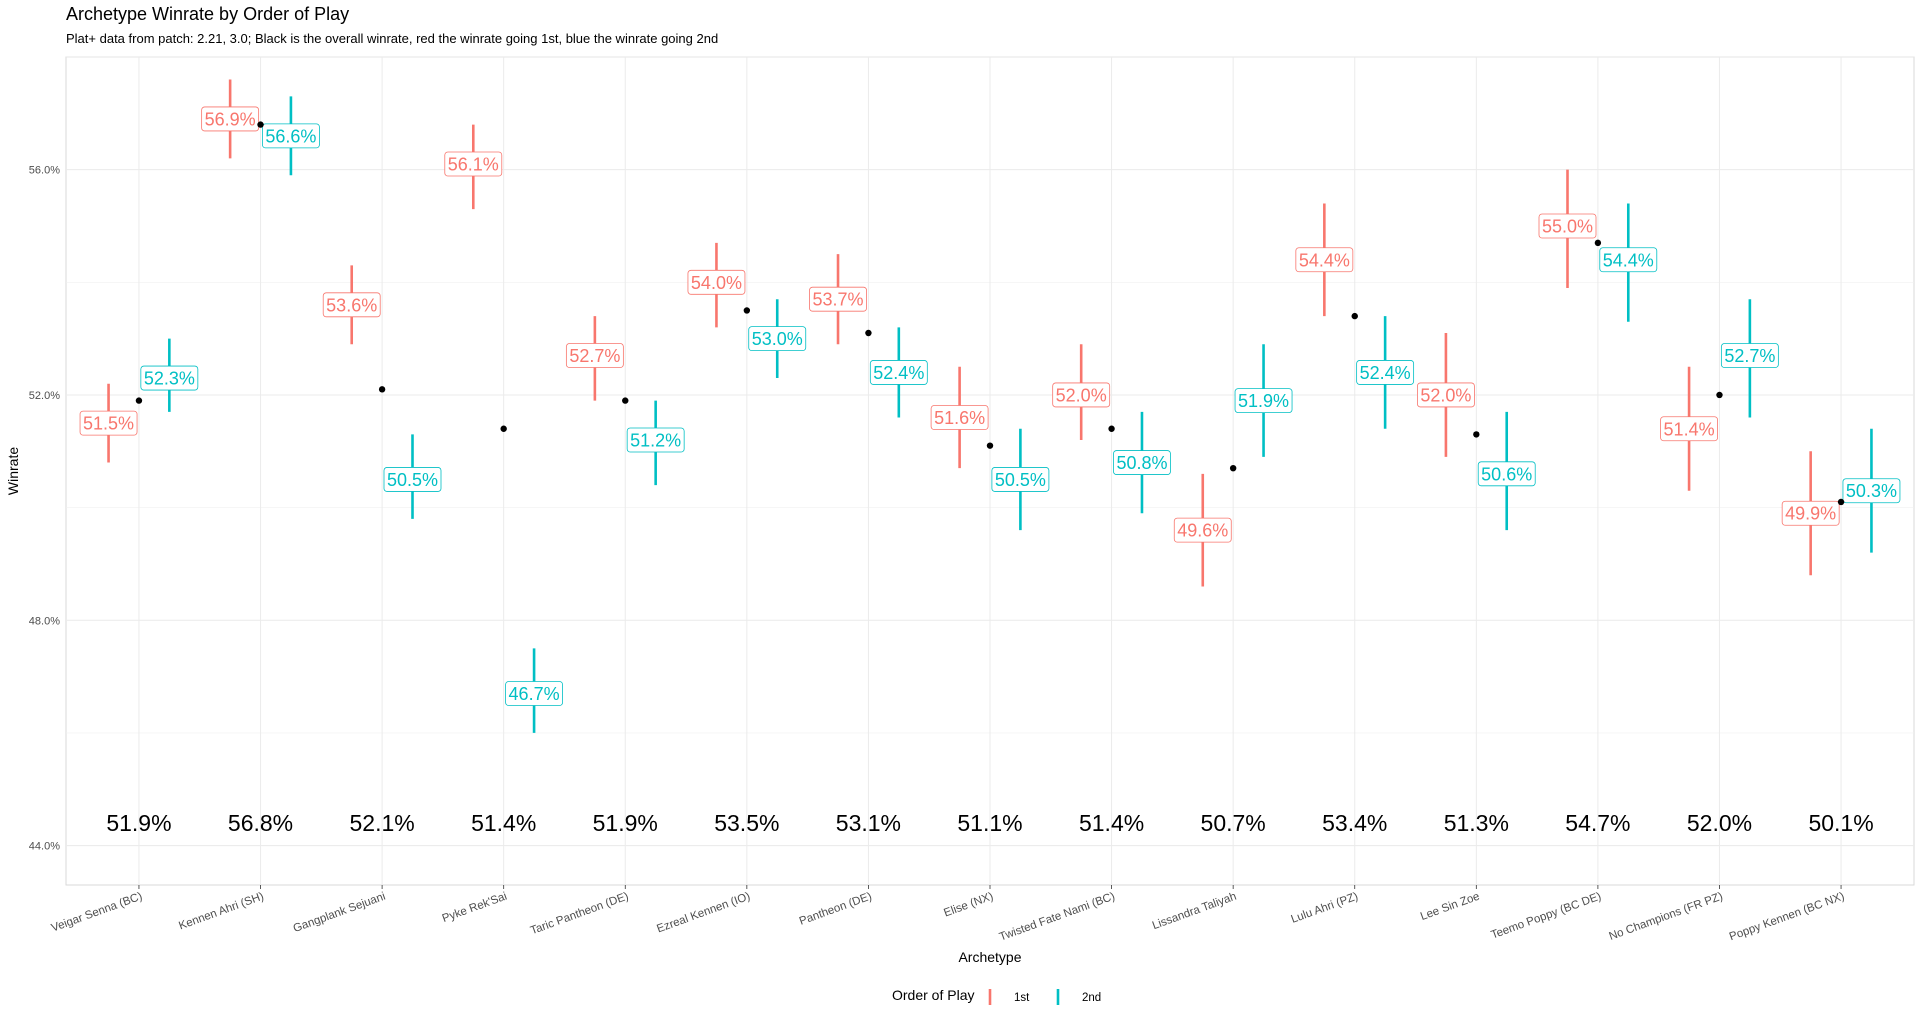 The image size is (1920, 1026). Describe the element at coordinates (989, 957) in the screenshot. I see `x-axis-label: Archetype` at that location.